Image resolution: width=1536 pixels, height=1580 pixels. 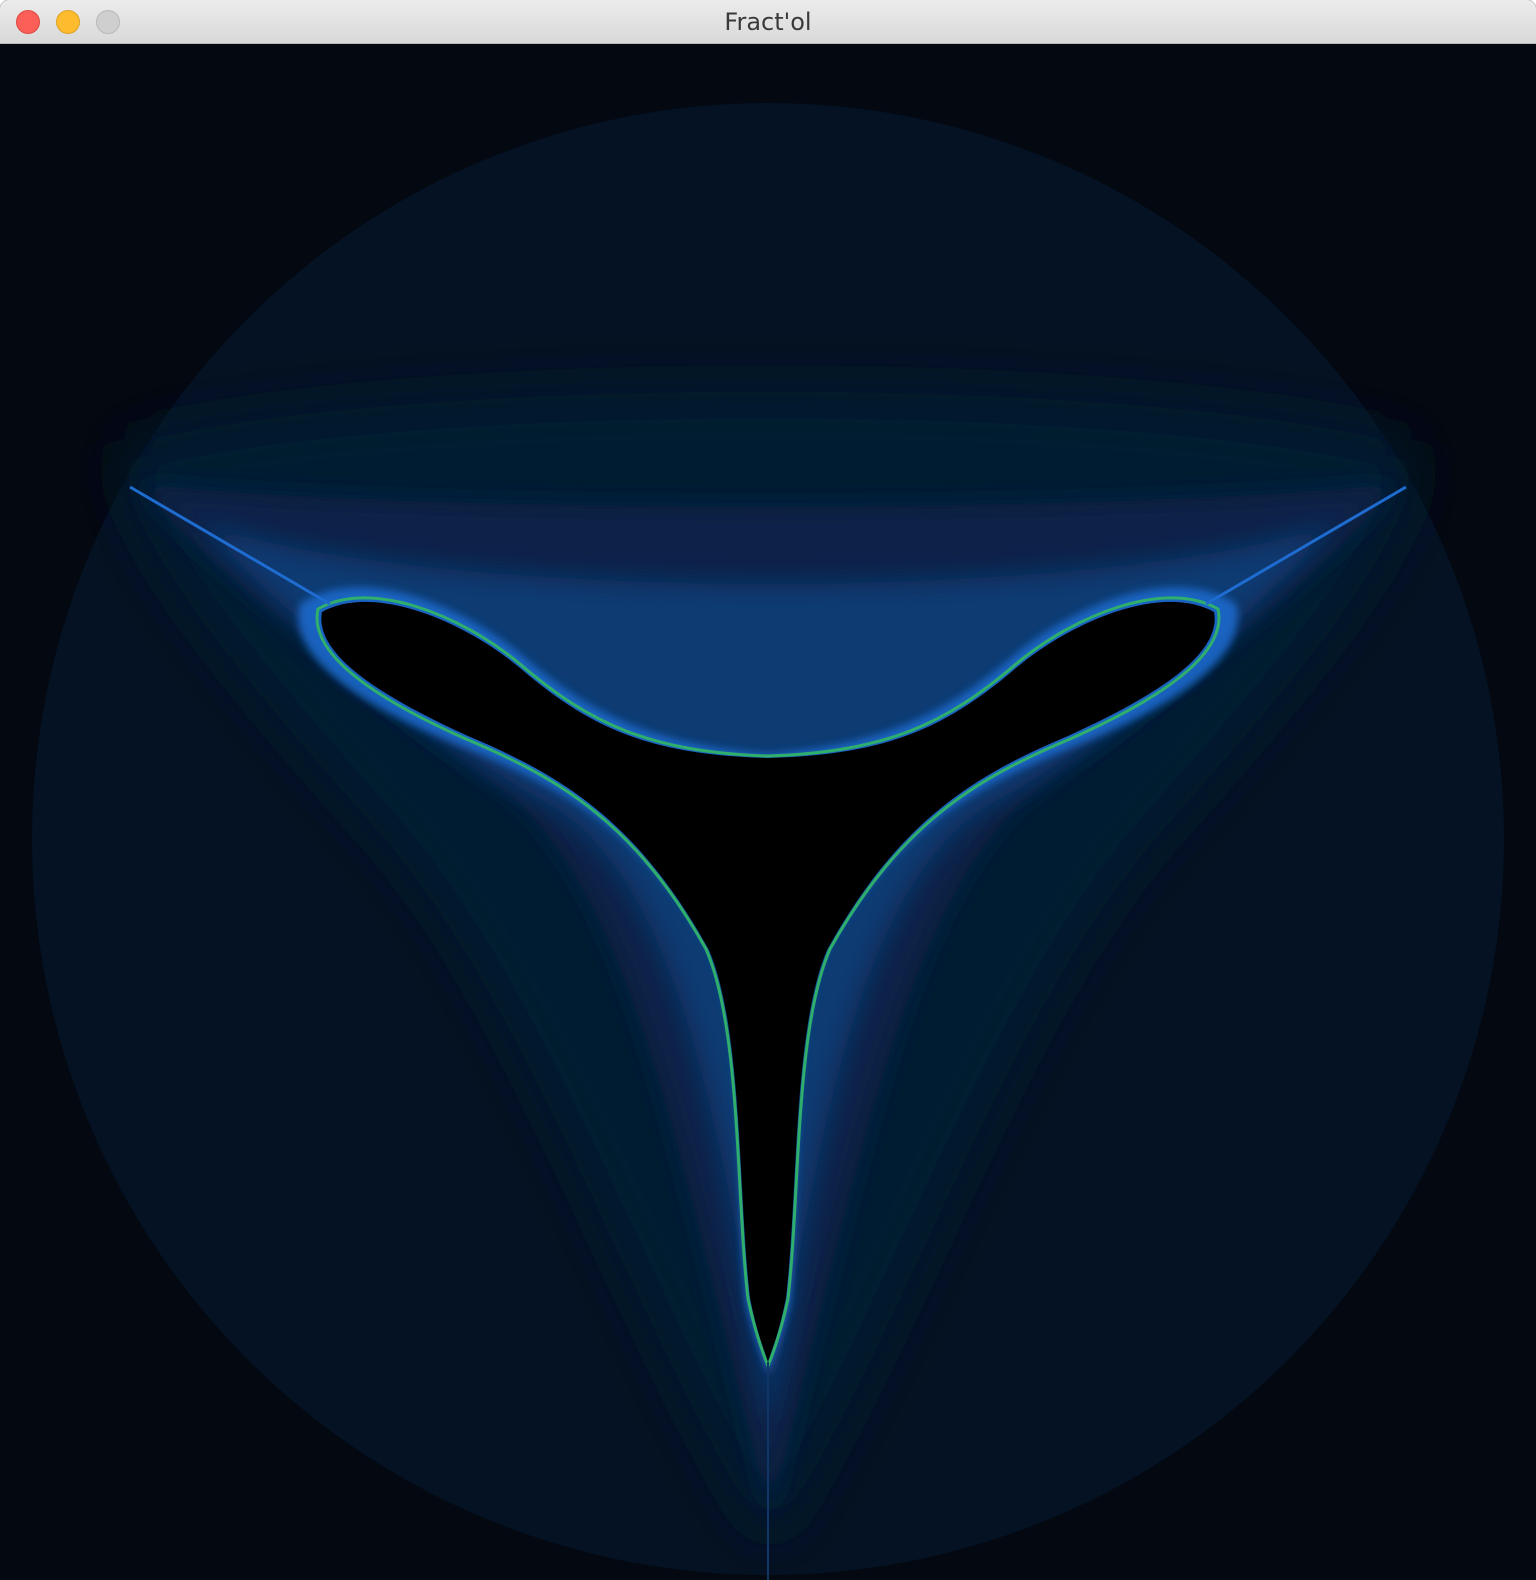 What do you see at coordinates (108, 22) in the screenshot?
I see `zoom-button` at bounding box center [108, 22].